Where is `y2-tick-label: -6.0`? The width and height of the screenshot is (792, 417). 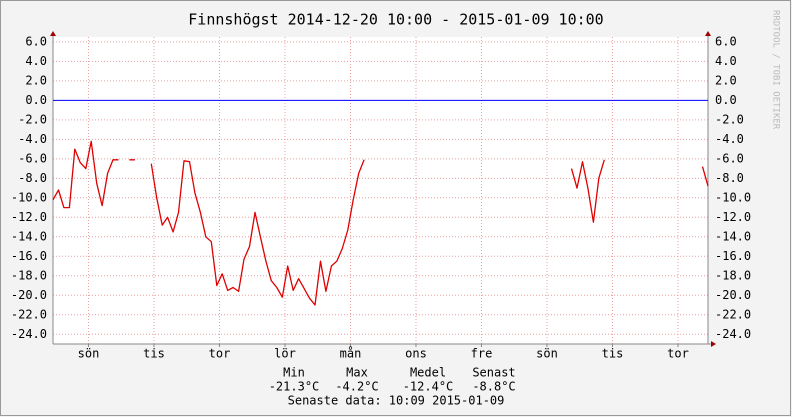 y2-tick-label: -6.0 is located at coordinates (729, 158).